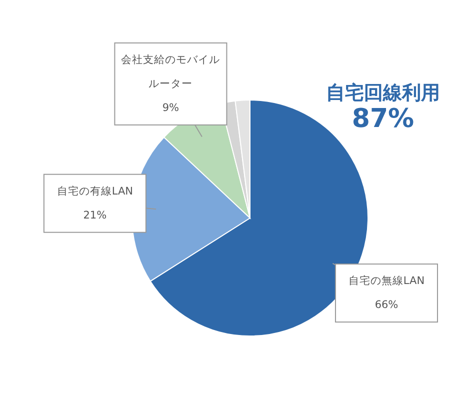 This screenshot has width=463, height=395. What do you see at coordinates (170, 71) in the screenshot?
I see `slice-label: 会社支給のモバイルルーター` at bounding box center [170, 71].